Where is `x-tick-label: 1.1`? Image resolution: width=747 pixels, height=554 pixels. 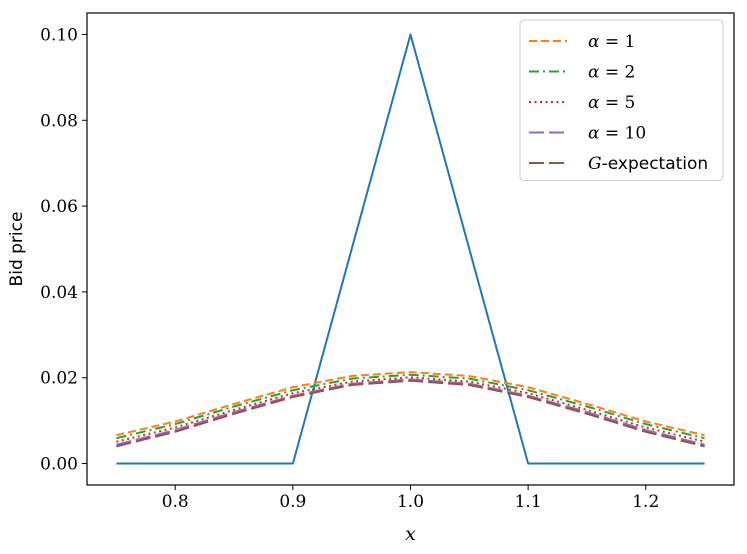
x-tick-label: 1.1 is located at coordinates (528, 502).